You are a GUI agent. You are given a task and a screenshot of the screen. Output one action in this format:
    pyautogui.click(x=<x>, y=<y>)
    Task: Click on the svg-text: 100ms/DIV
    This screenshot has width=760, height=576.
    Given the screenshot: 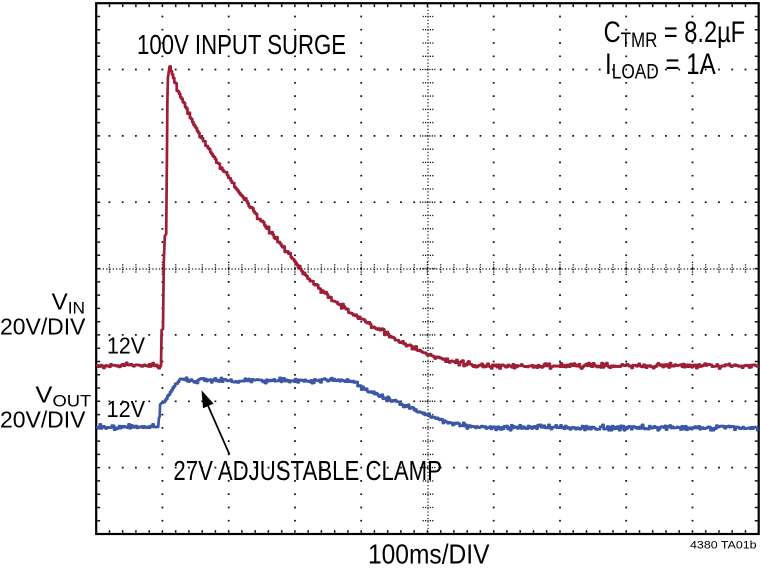 What is the action you would take?
    pyautogui.click(x=429, y=554)
    